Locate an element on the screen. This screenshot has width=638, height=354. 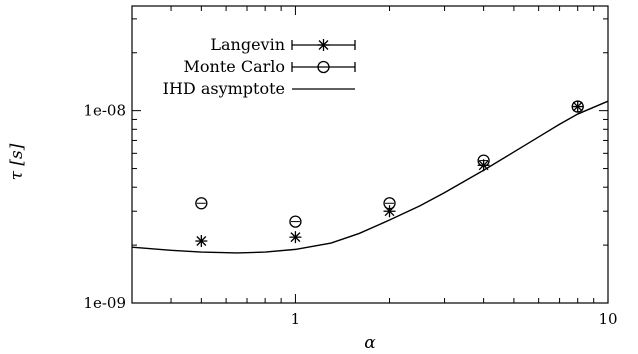
y-tick-label: 1e-09 is located at coordinates (104, 303).